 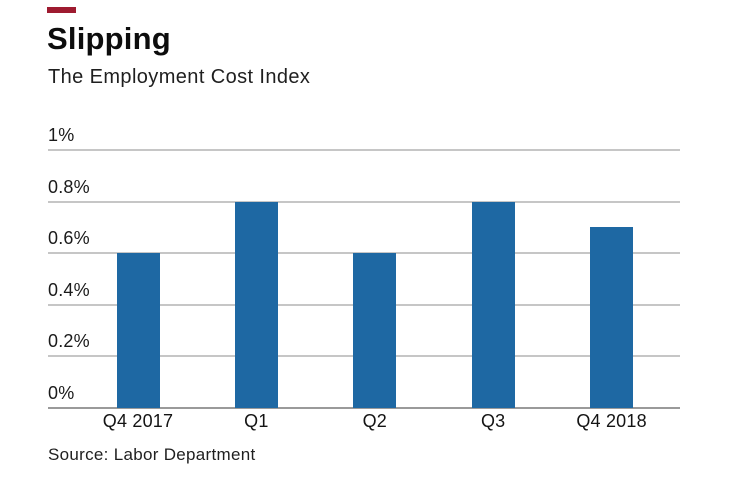 I want to click on x-category-label: Q4 2018, so click(x=611, y=421).